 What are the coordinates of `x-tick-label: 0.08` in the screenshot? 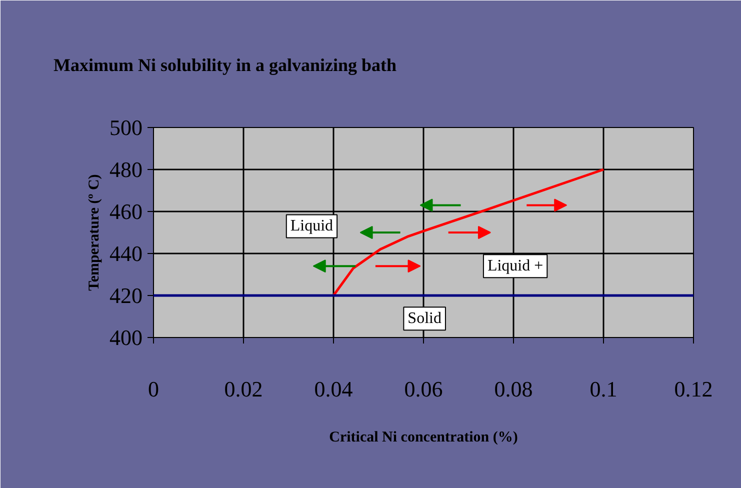 It's located at (513, 389).